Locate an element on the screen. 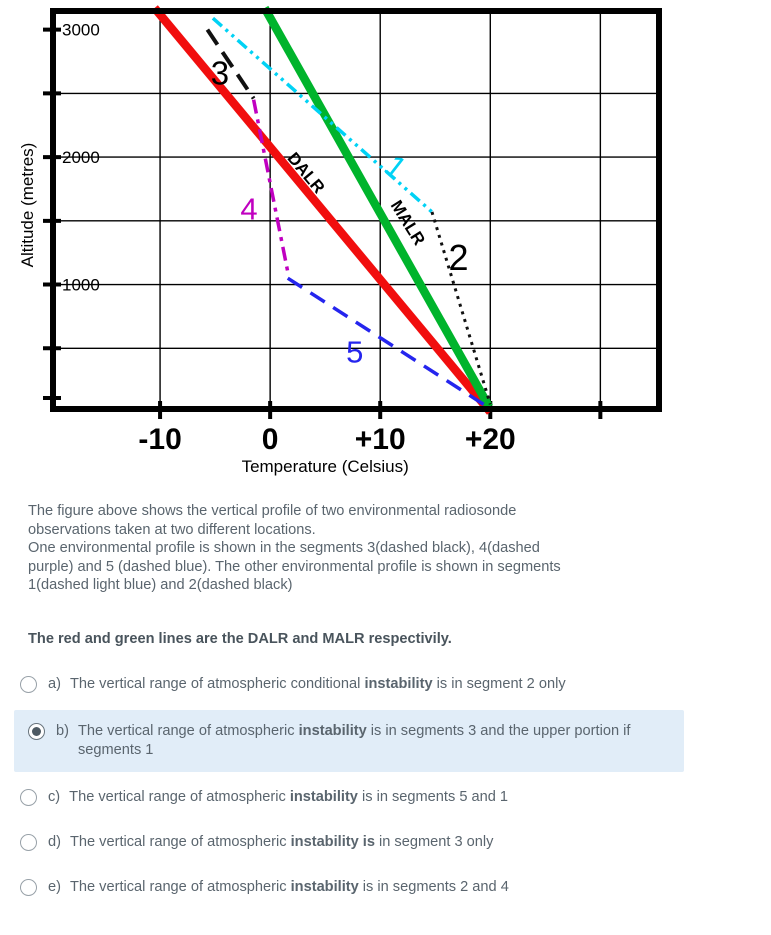 The image size is (771, 935). svg-text: 3 is located at coordinates (220, 72).